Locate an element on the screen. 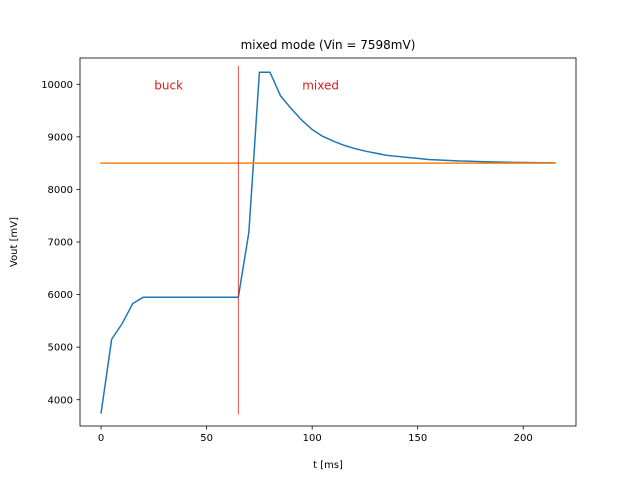 This screenshot has height=480, width=640. y-tick-label: 6000 is located at coordinates (60, 295).